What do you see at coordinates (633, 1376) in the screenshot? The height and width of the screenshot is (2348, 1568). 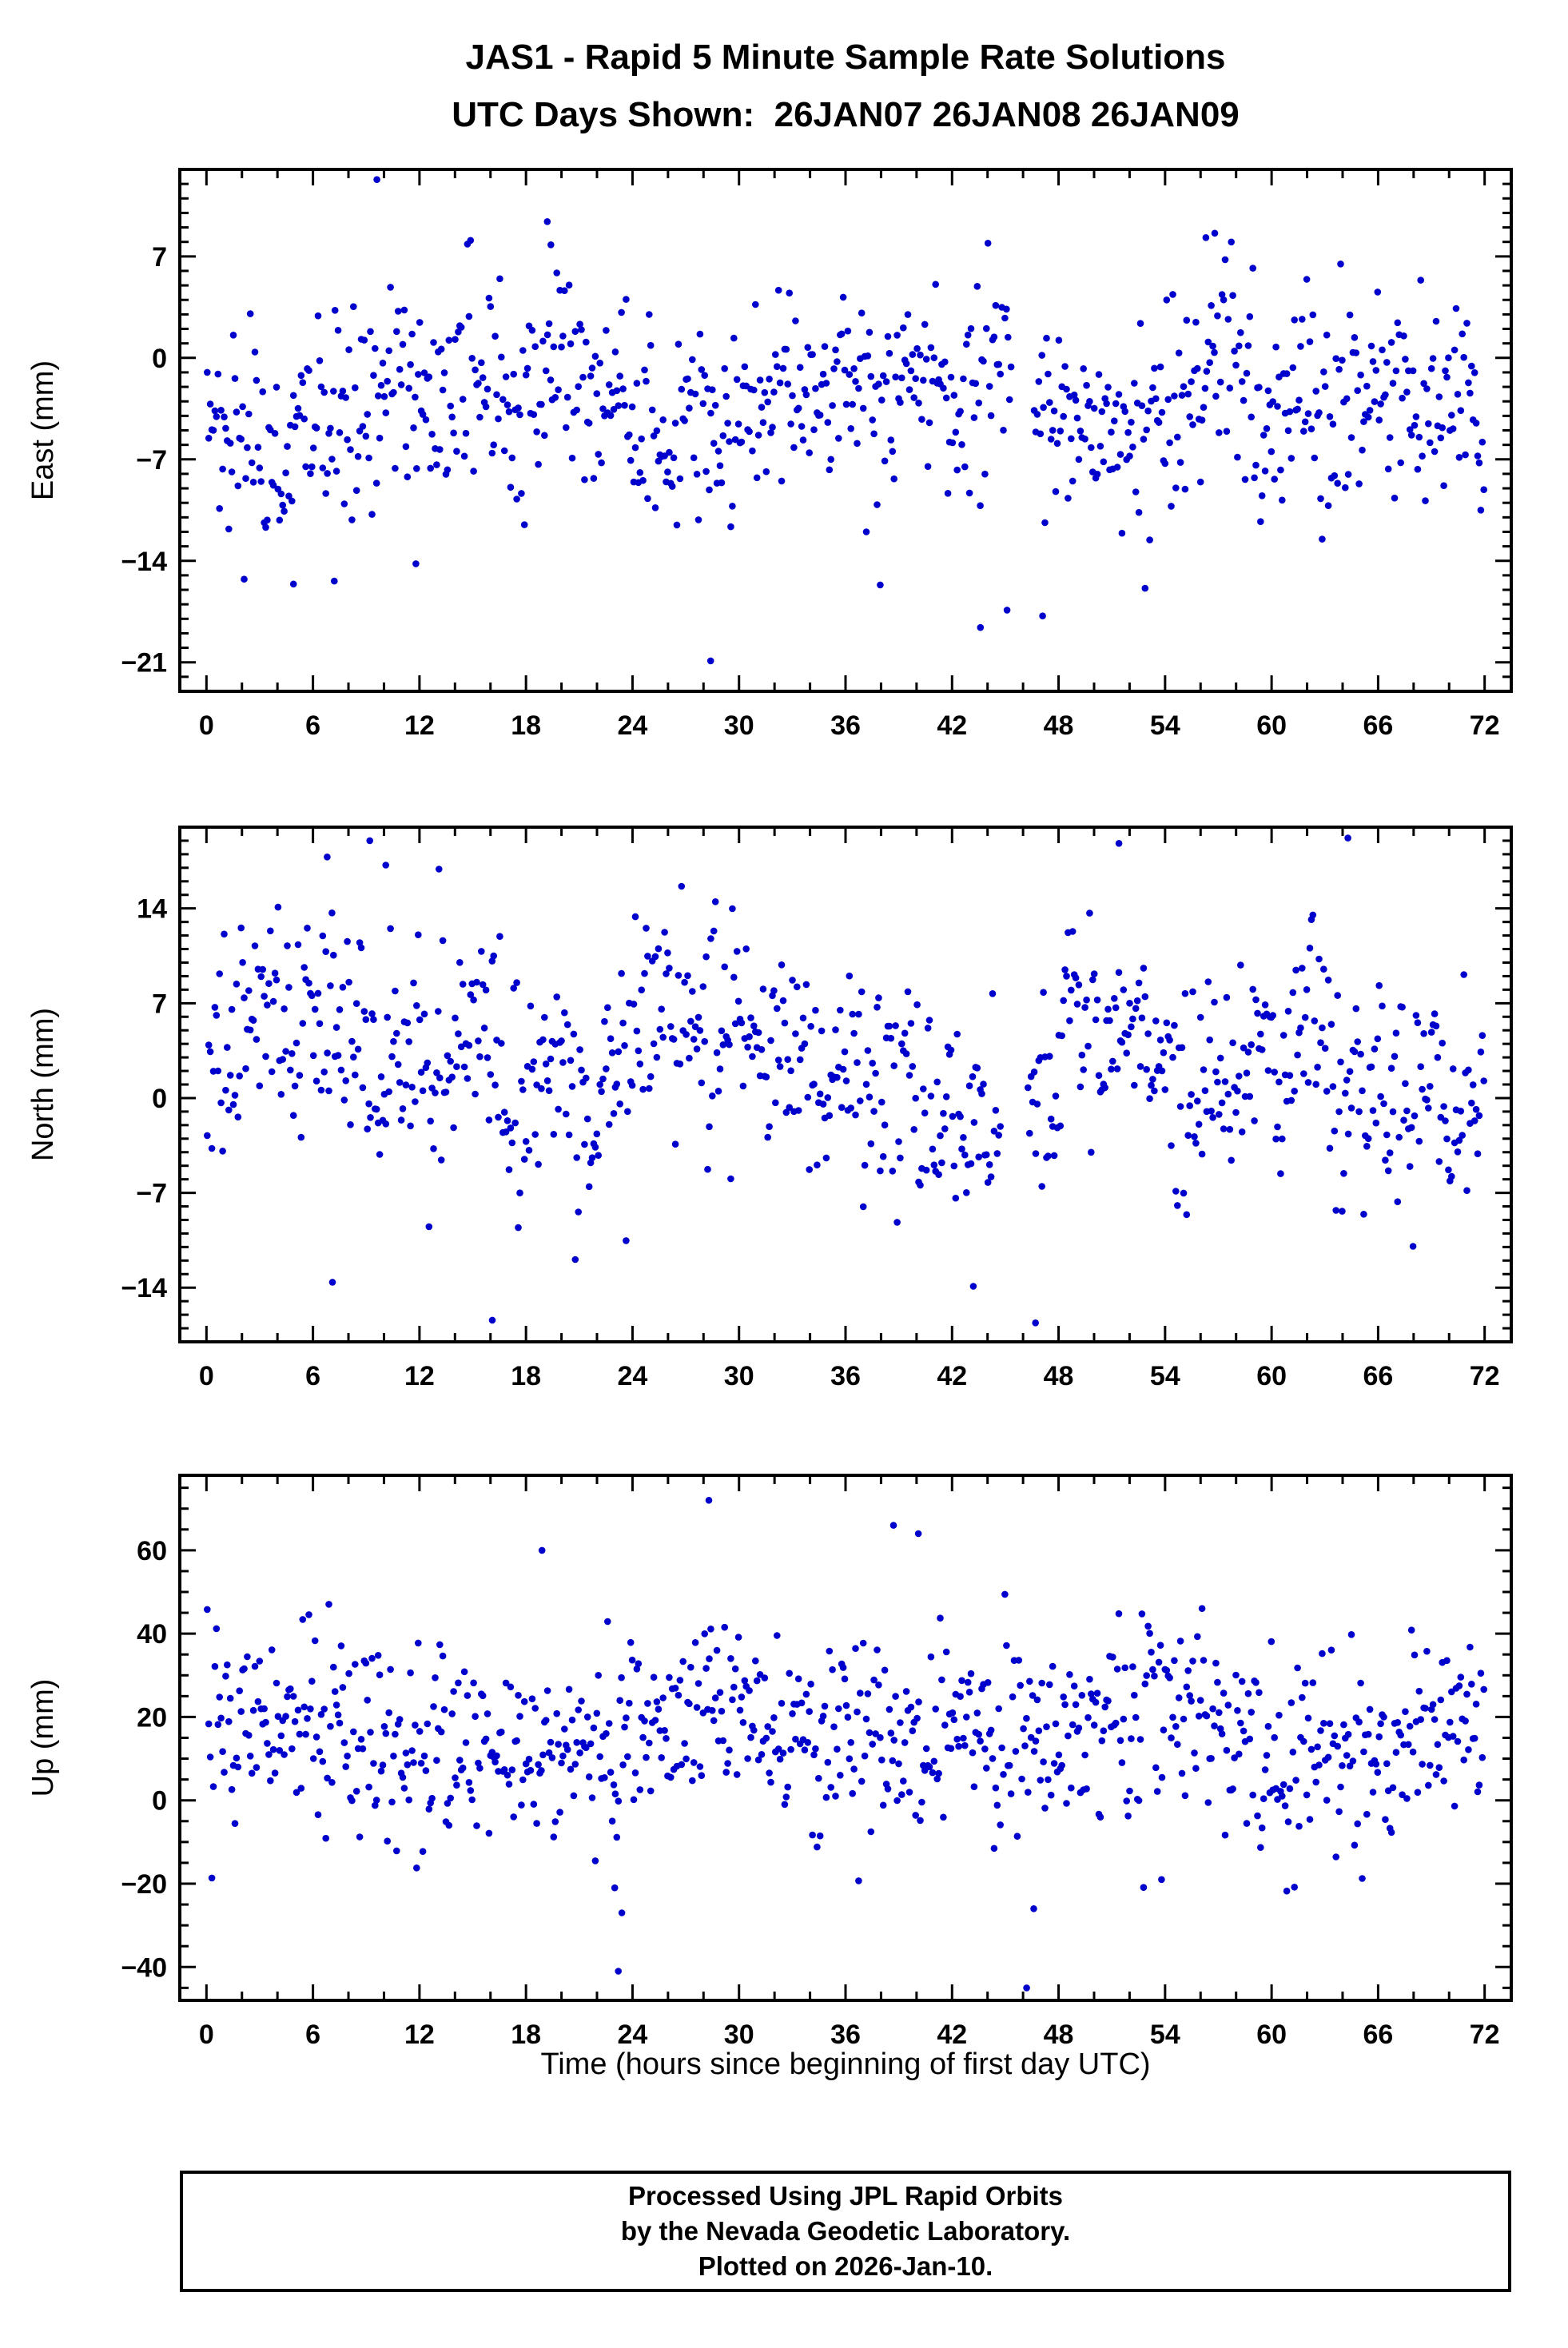 I see `north-xtick-24: 24` at bounding box center [633, 1376].